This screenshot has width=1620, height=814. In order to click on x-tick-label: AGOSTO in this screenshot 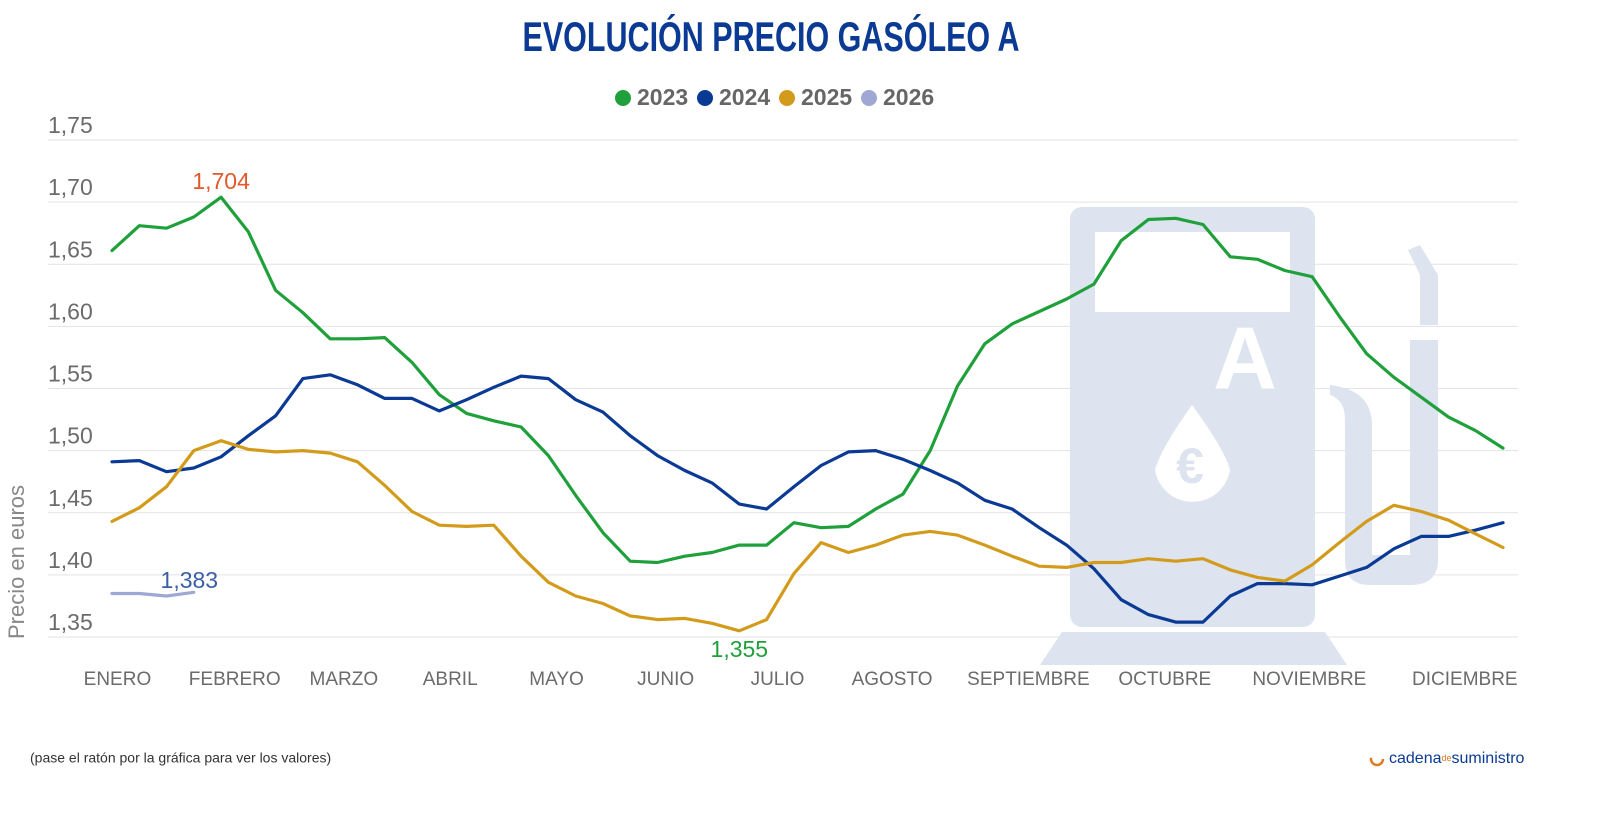, I will do `click(892, 679)`.